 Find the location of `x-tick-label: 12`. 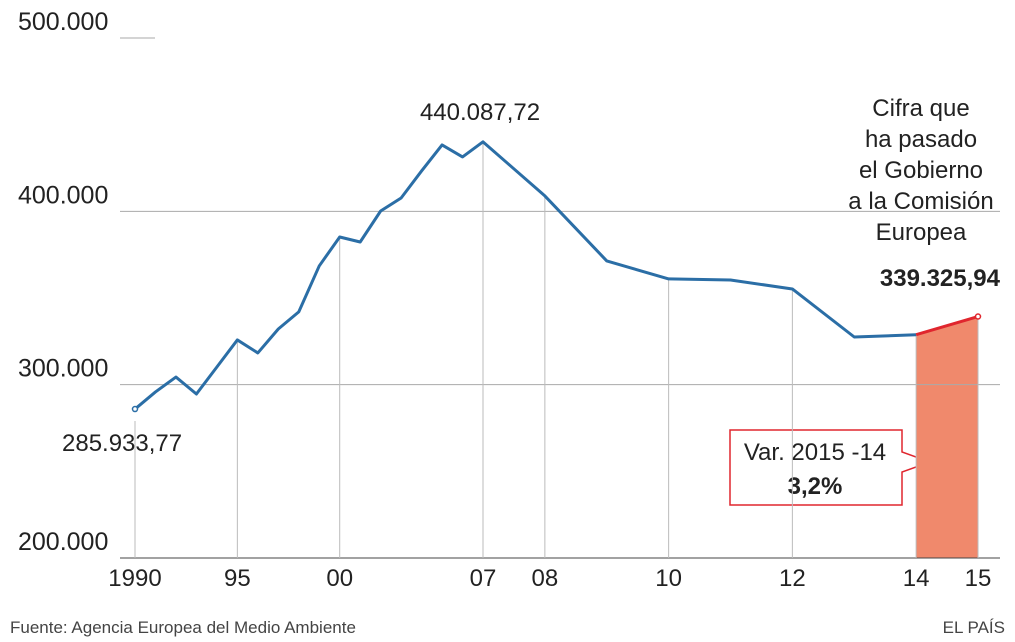

x-tick-label: 12 is located at coordinates (792, 578).